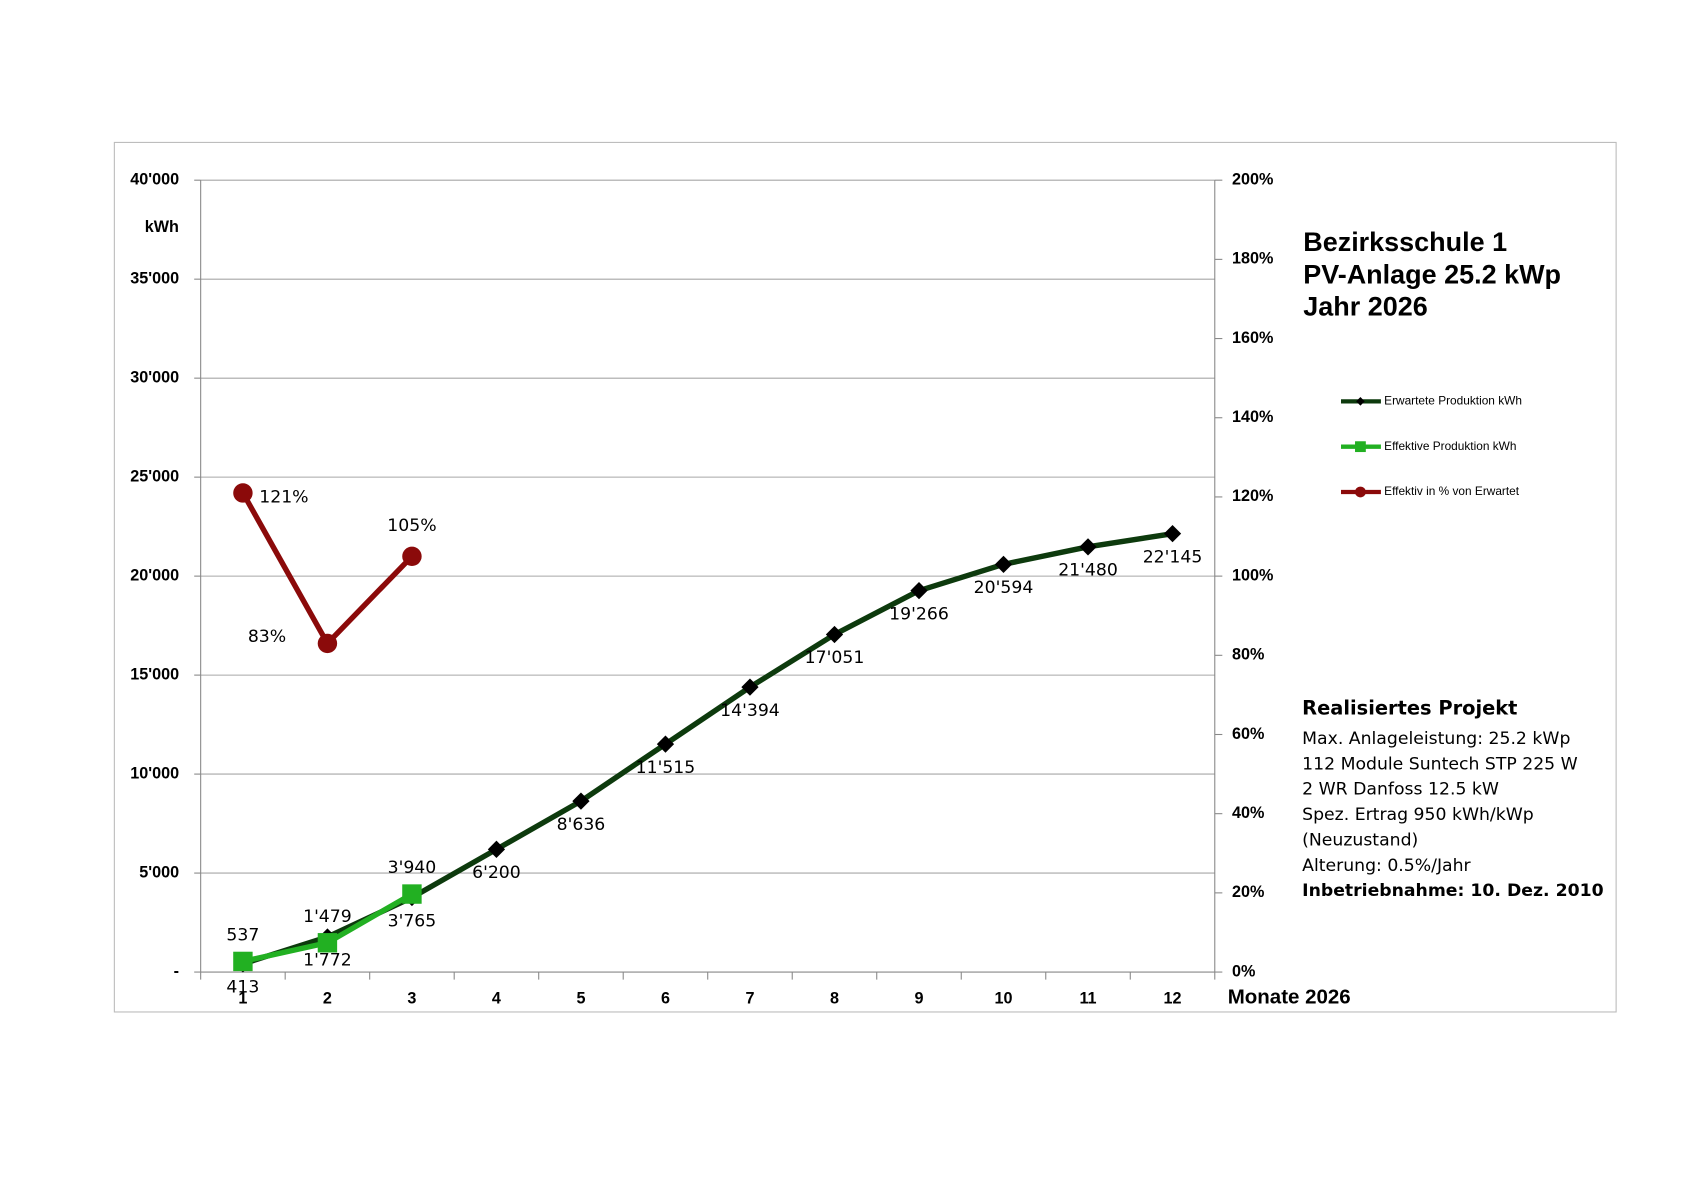 The width and height of the screenshot is (1683, 1190). Describe the element at coordinates (154, 674) in the screenshot. I see `y-tick-label: 15'000` at that location.